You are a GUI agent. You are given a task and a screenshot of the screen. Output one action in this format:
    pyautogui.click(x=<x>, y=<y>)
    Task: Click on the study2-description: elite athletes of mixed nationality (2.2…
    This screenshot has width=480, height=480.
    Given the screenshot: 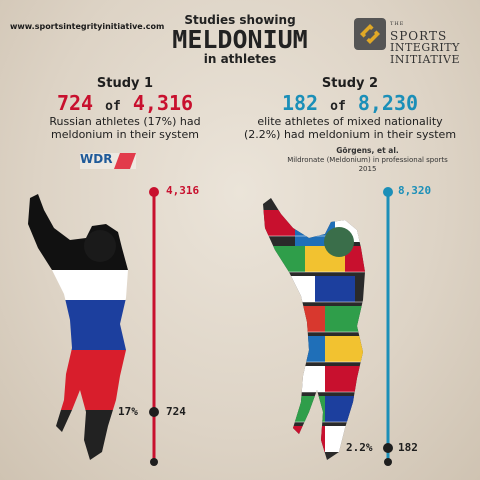 What is the action you would take?
    pyautogui.click(x=350, y=128)
    